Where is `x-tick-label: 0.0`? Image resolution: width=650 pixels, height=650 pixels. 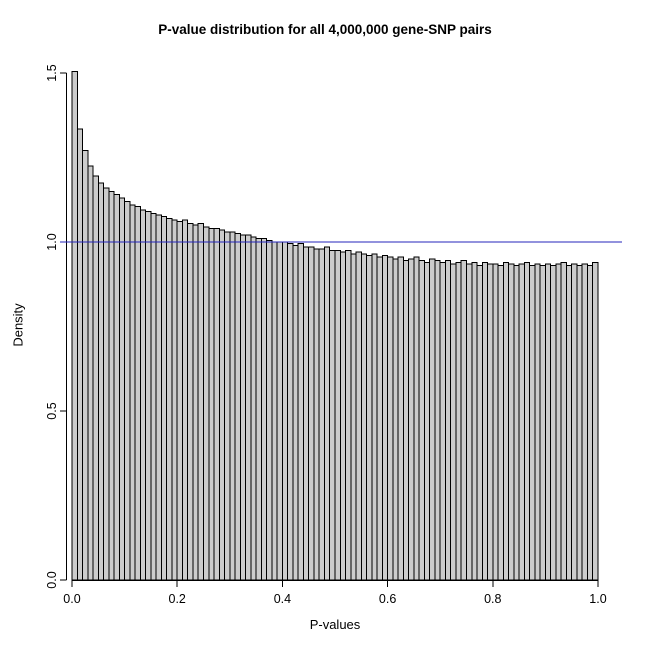 x-tick-label: 0.0 is located at coordinates (71, 599).